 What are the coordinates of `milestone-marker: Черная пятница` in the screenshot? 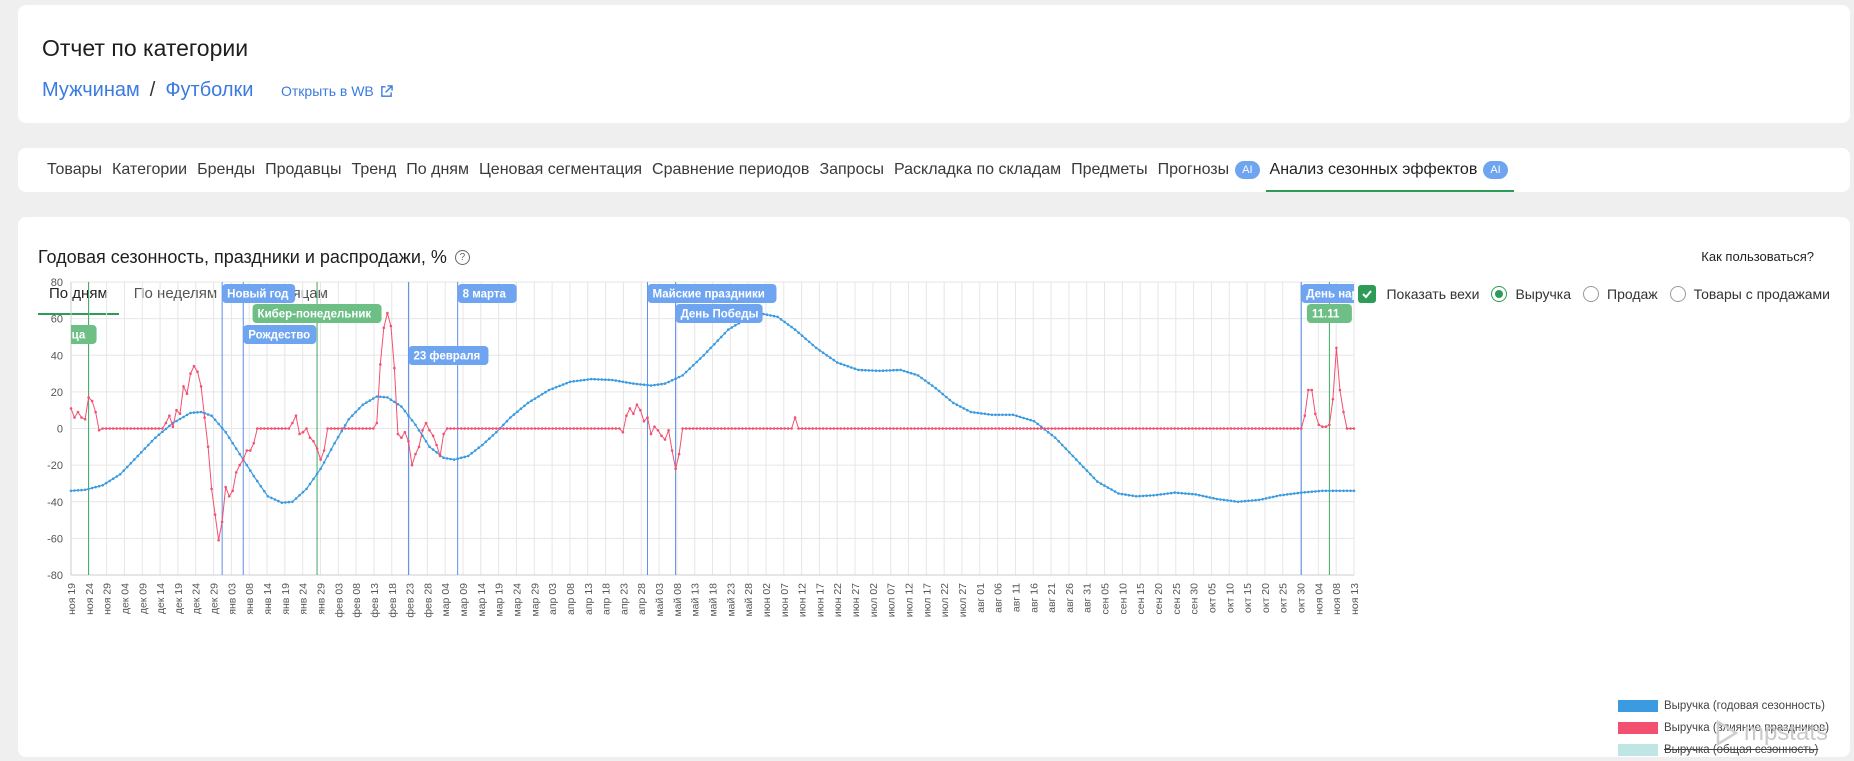 It's located at (57, 334).